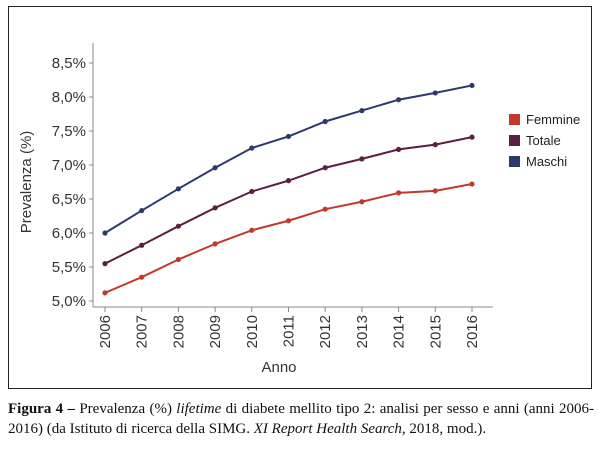  I want to click on caption-text-after: , 2018, mod.)., so click(444, 429).